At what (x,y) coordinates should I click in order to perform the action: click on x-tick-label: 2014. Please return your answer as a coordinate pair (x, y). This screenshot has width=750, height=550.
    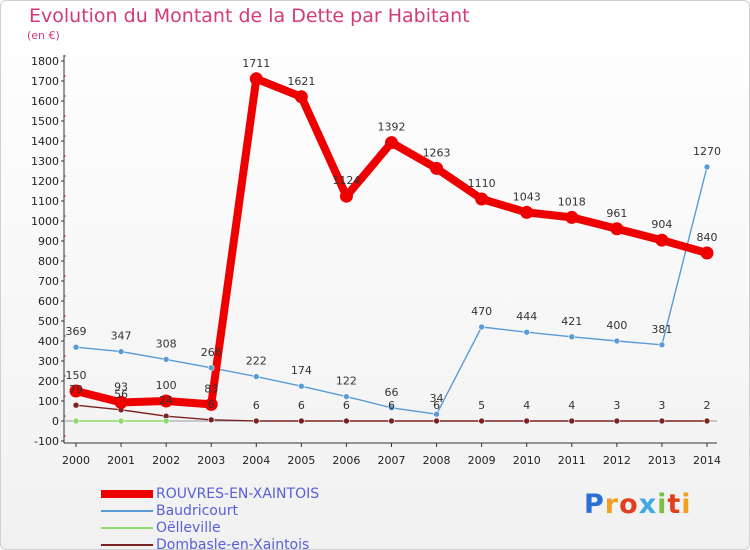
    Looking at the image, I should click on (707, 460).